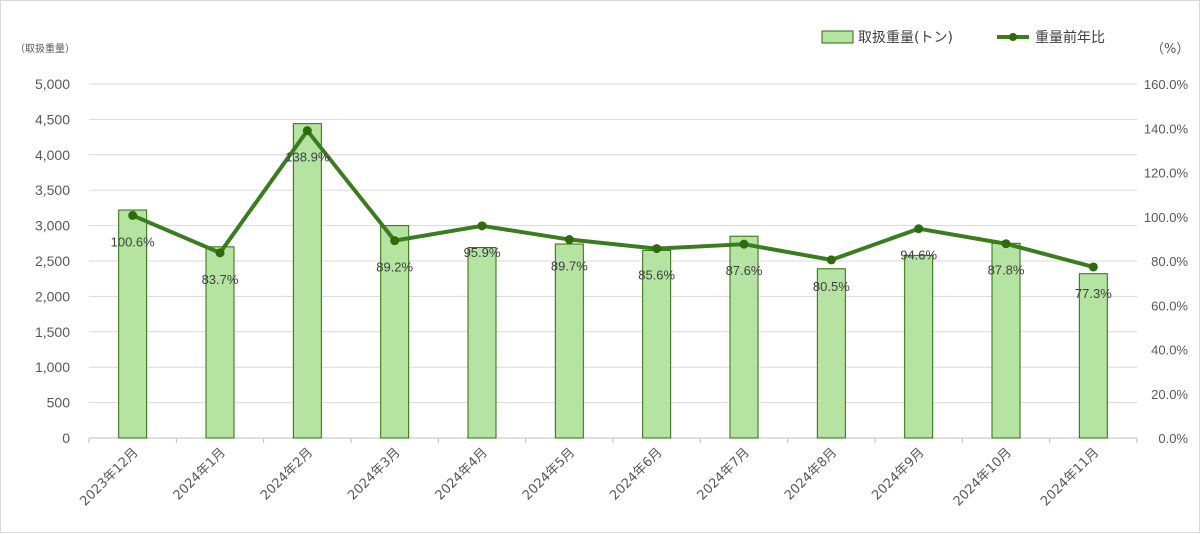 This screenshot has width=1200, height=534. I want to click on left-tick-label: 1,000, so click(52, 367).